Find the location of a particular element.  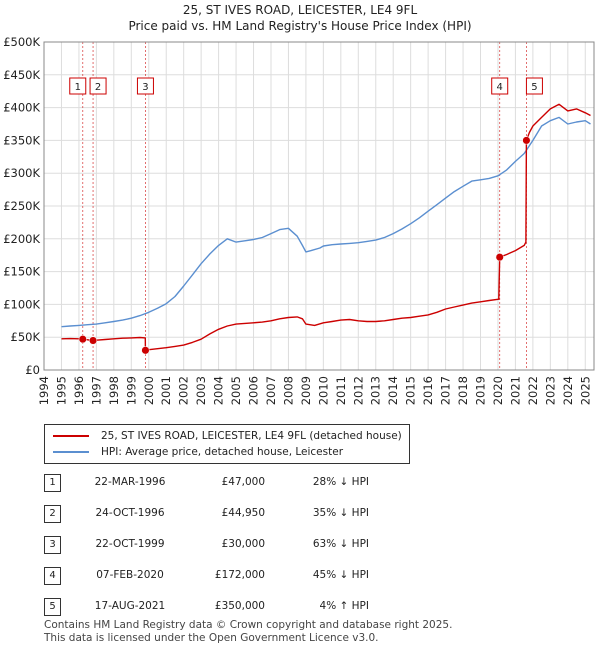

sale-date: 22-MAR-1996 is located at coordinates (130, 482).